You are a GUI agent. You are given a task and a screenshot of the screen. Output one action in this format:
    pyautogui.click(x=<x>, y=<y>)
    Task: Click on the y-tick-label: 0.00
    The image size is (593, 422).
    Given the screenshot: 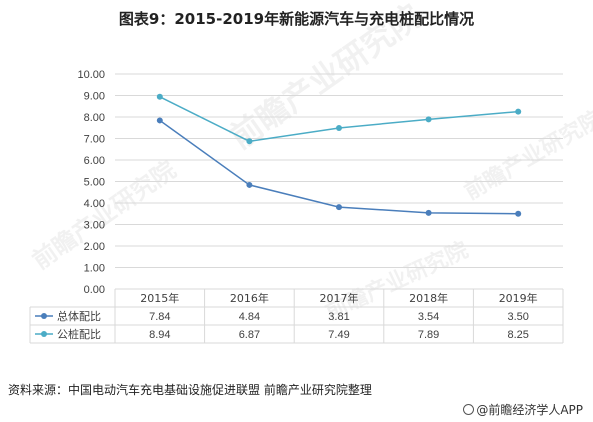 What is the action you would take?
    pyautogui.click(x=94, y=290)
    